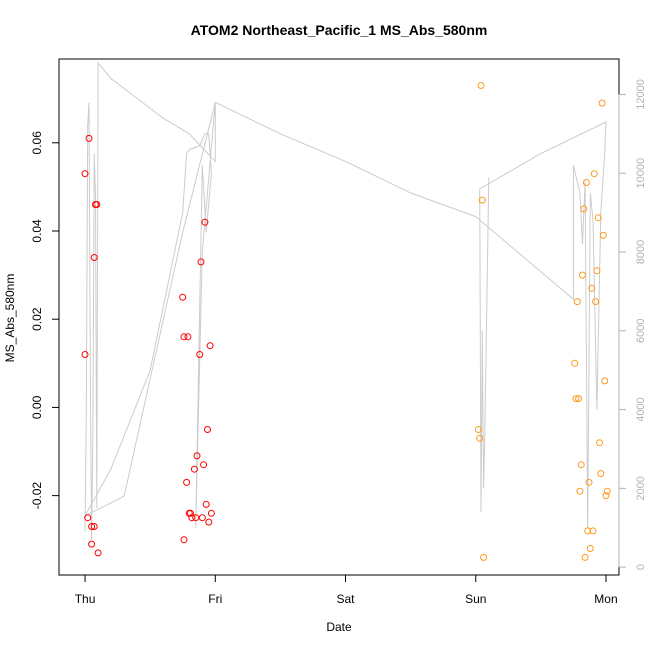  Describe the element at coordinates (215, 599) in the screenshot. I see `x-tick-label-fri: Fri` at that location.